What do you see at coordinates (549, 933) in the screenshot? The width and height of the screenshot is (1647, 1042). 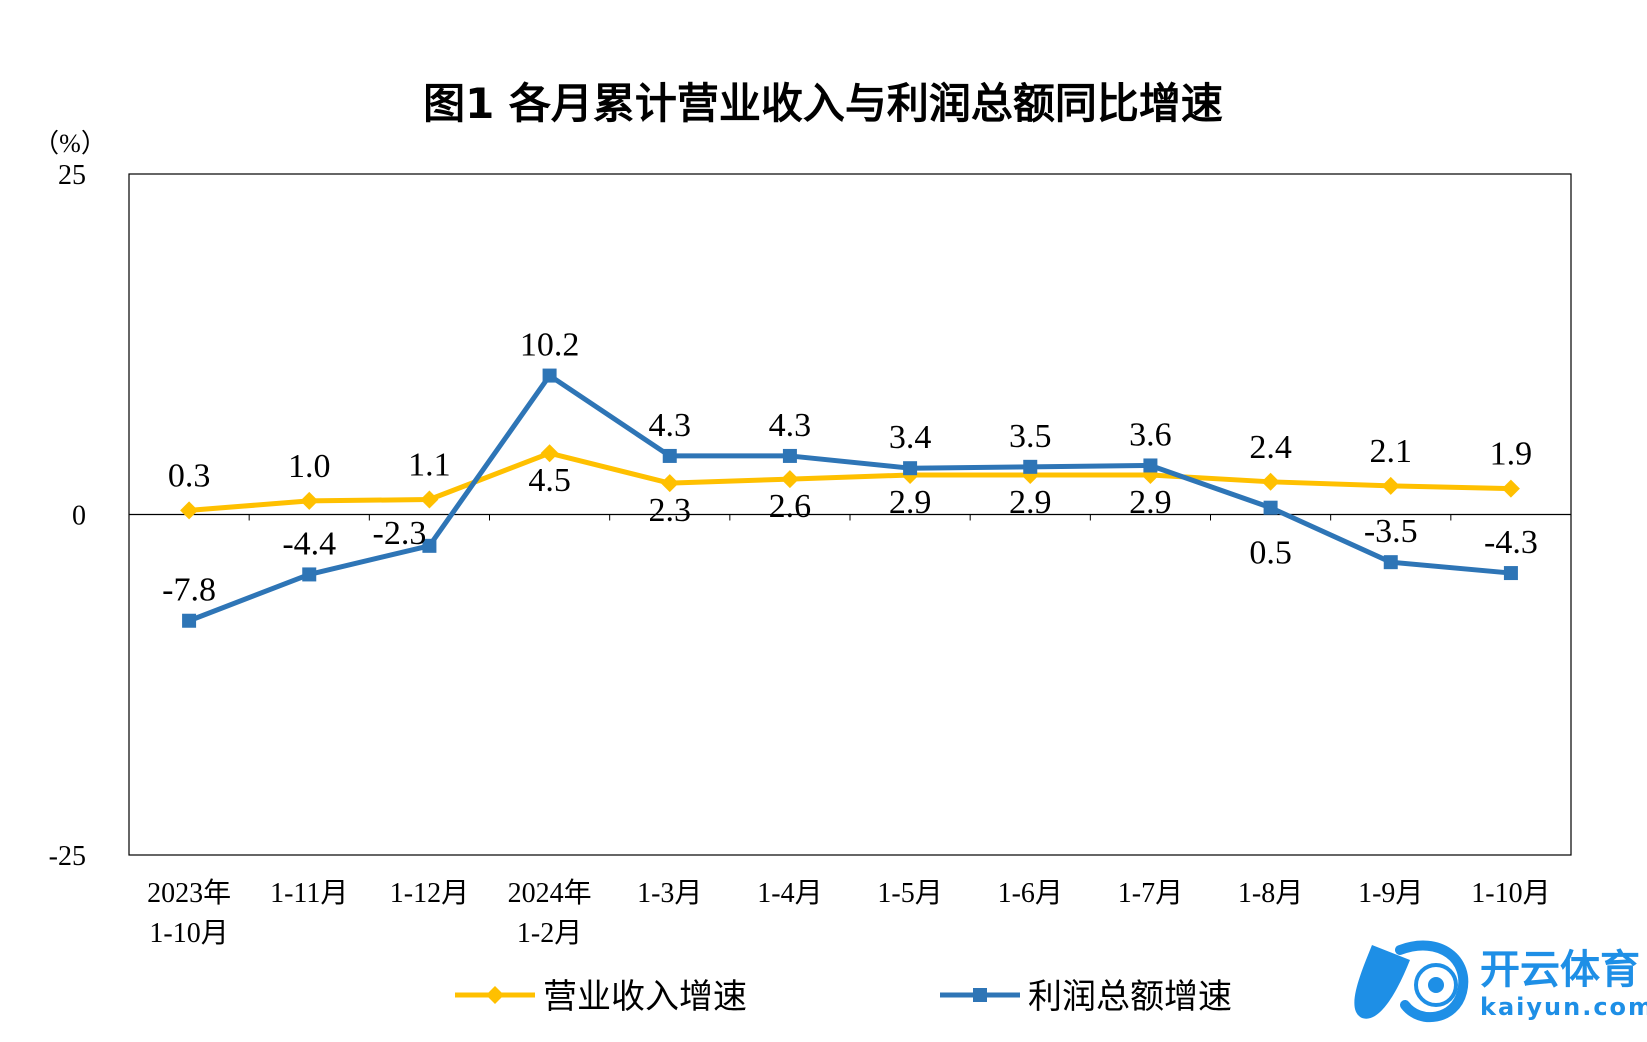 I see `x-tick-label: 1-2月` at bounding box center [549, 933].